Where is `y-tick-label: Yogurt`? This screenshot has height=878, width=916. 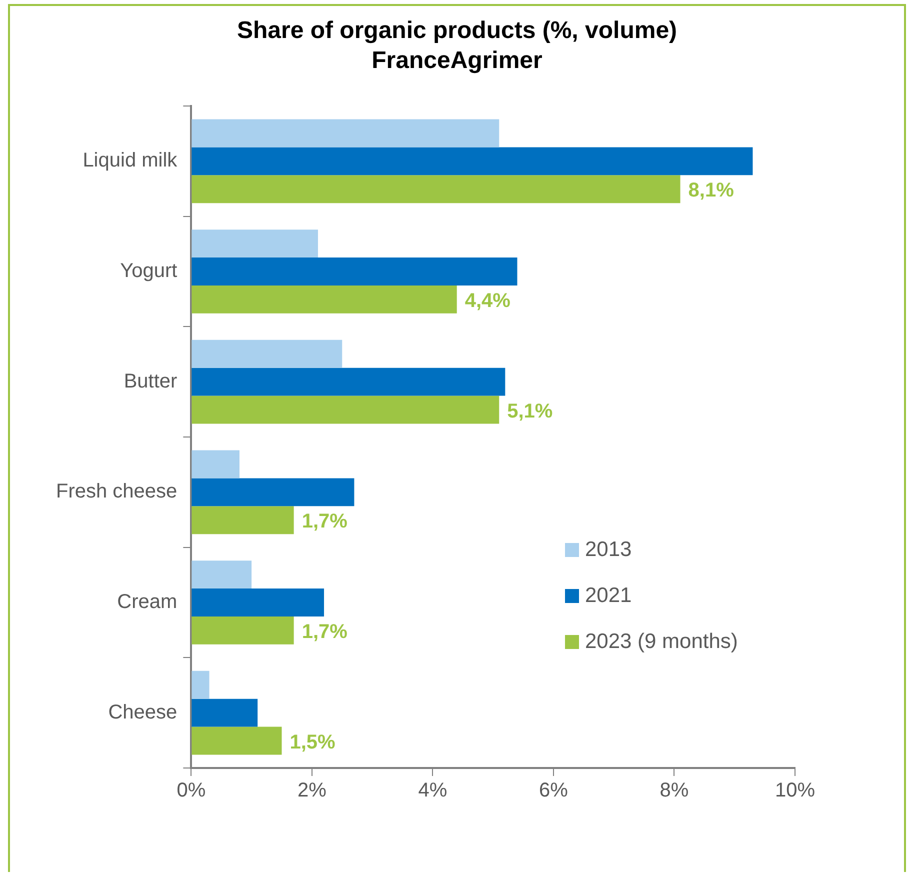
y-tick-label: Yogurt is located at coordinates (149, 271).